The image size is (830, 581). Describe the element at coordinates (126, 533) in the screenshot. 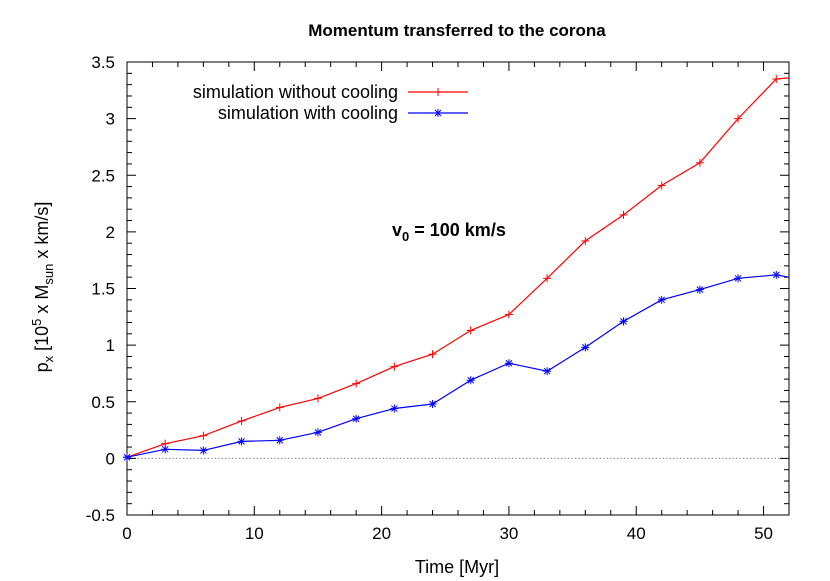

I see `x-tick-label: 0` at that location.